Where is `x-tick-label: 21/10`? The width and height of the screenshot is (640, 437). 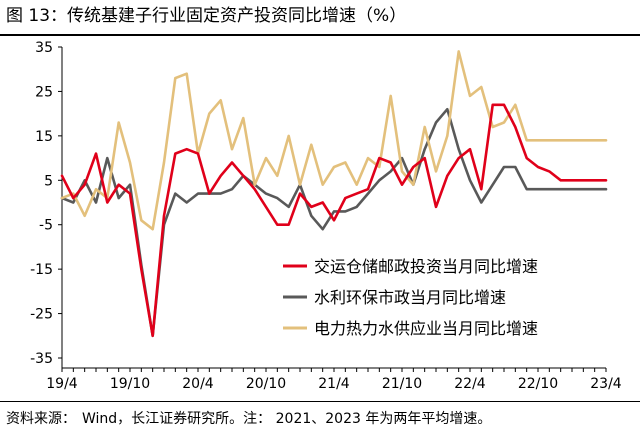 x-tick-label: 21/10 is located at coordinates (402, 384).